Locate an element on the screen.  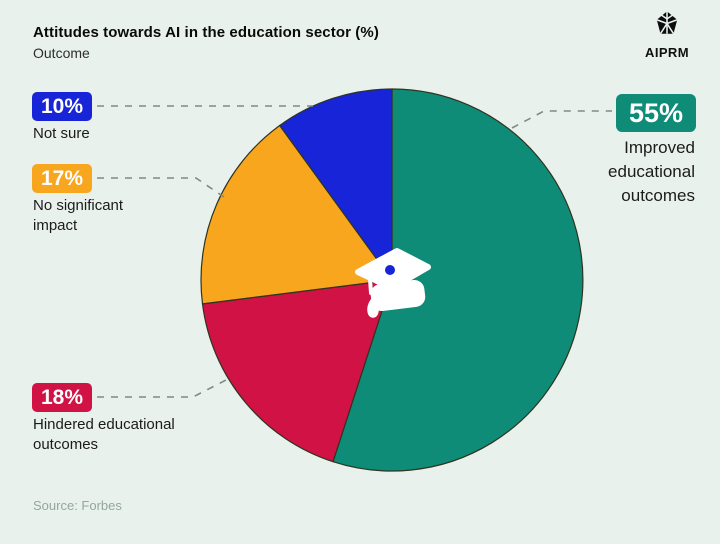
badge-no-impact: 17% is located at coordinates (62, 179).